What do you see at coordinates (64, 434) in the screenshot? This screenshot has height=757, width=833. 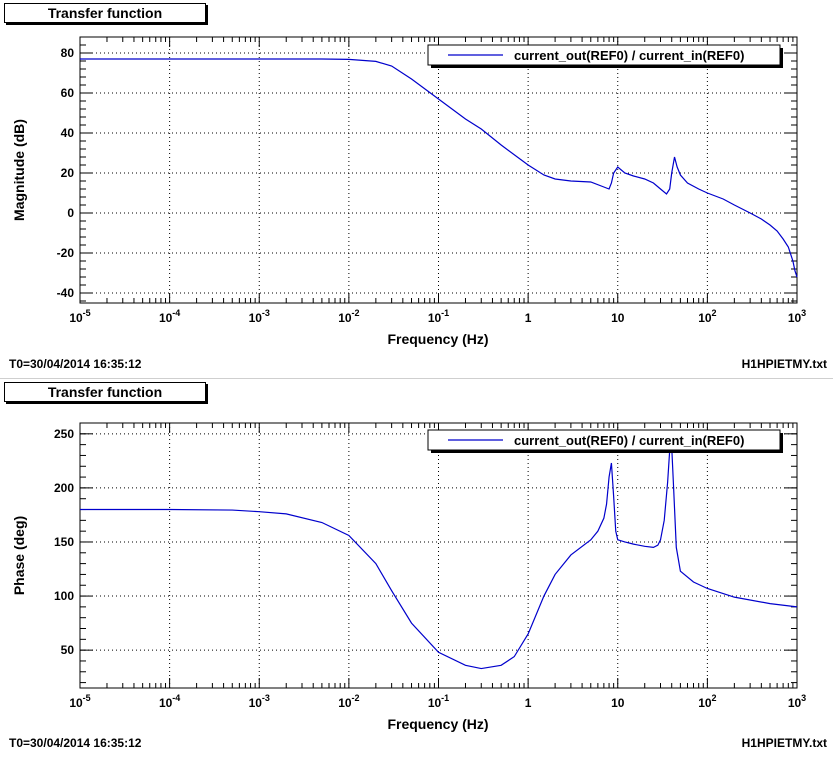 I see `y-tick-label: 250` at bounding box center [64, 434].